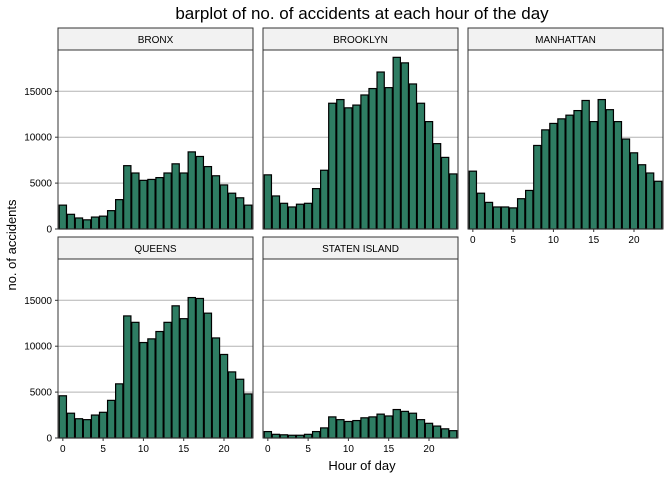 This screenshot has width=672, height=480. I want to click on y-tick-label: 10000, so click(38, 138).